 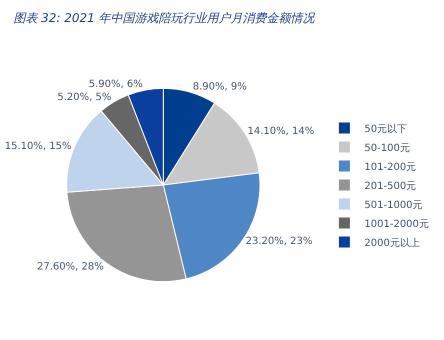 What do you see at coordinates (393, 205) in the screenshot?
I see `legend-label: 501-1000元` at bounding box center [393, 205].